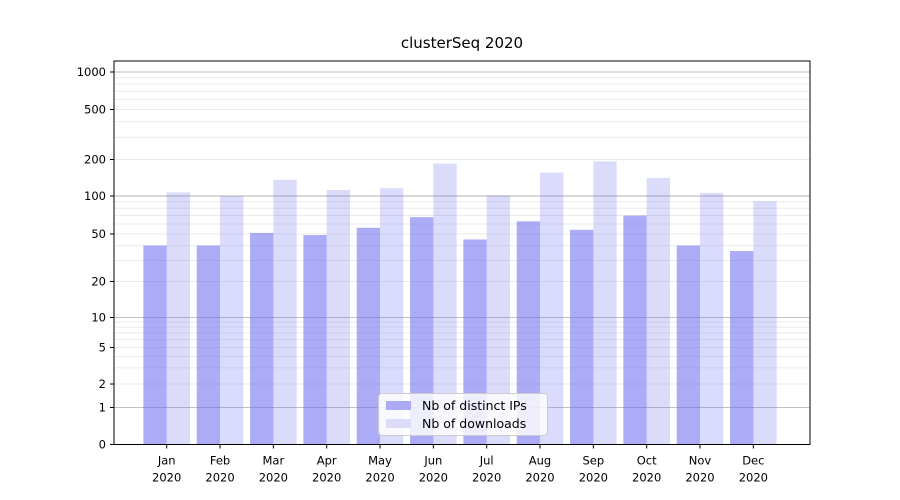 The height and width of the screenshot is (500, 900). What do you see at coordinates (552, 308) in the screenshot?
I see `bar-downloads-aug` at bounding box center [552, 308].